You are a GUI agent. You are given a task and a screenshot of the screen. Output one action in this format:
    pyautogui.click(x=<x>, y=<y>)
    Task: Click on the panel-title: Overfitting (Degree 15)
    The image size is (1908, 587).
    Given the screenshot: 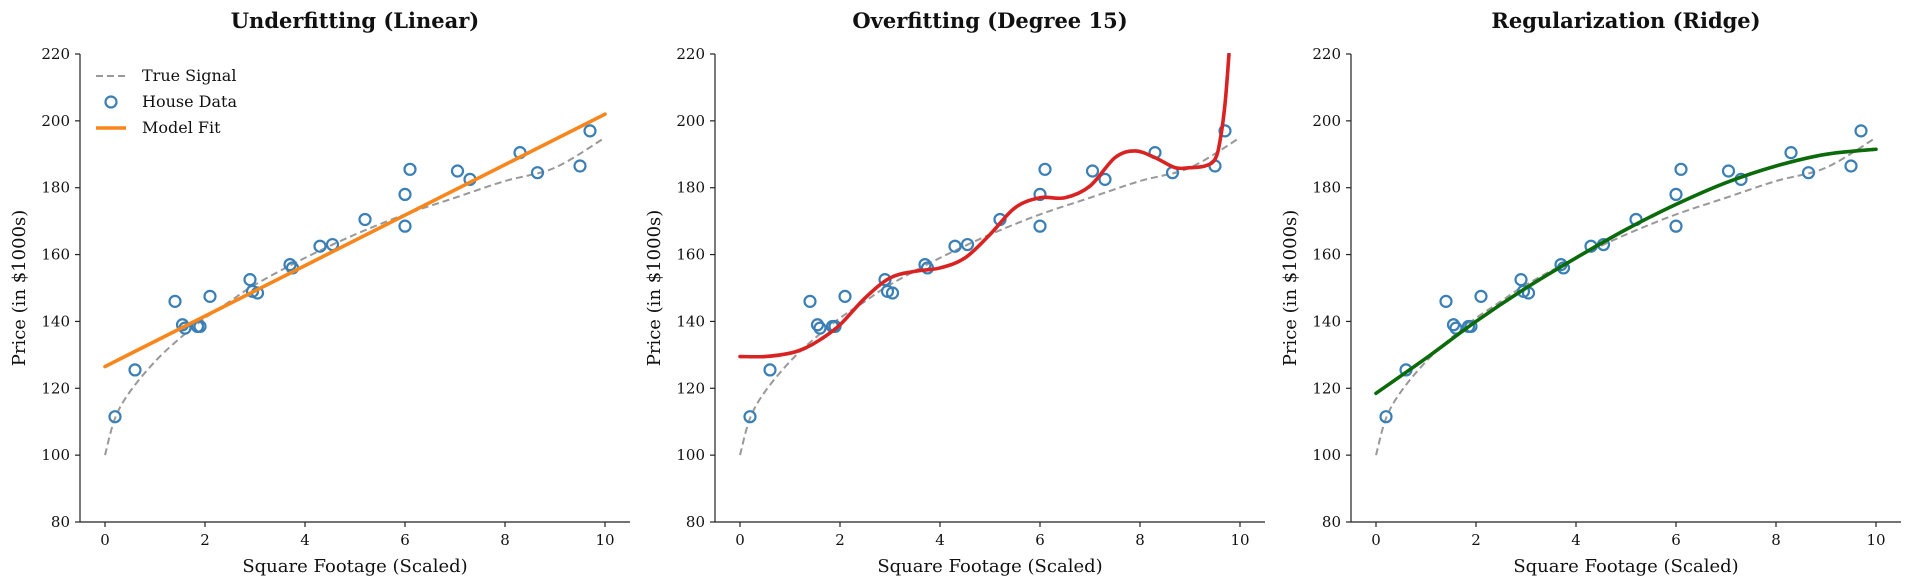 What is the action you would take?
    pyautogui.click(x=989, y=20)
    